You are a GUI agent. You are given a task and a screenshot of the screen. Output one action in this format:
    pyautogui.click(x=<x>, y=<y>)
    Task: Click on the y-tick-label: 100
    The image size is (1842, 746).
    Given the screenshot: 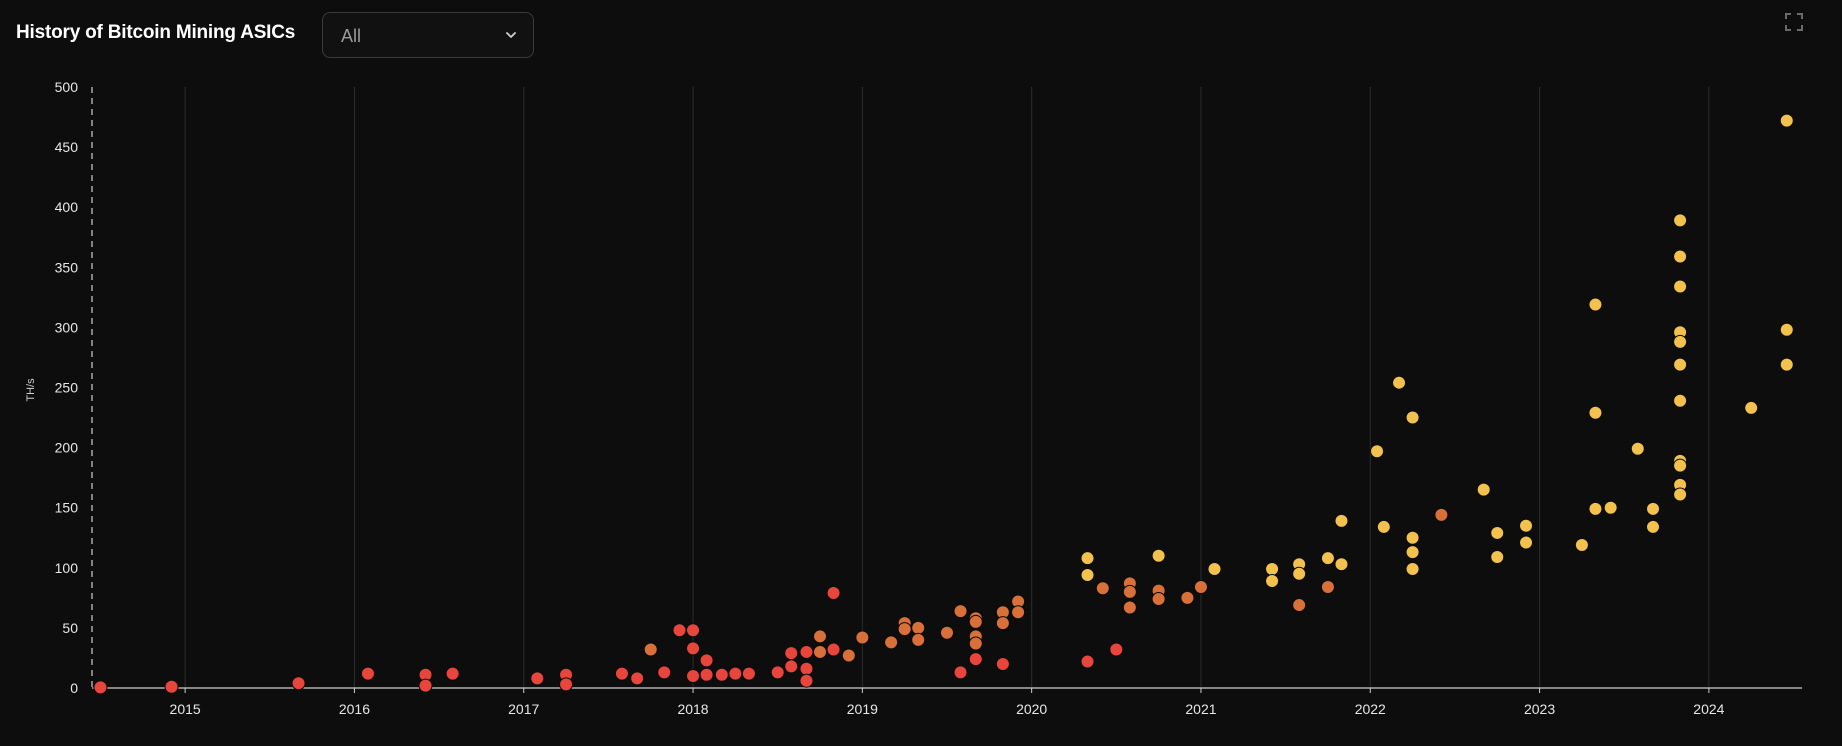 What is the action you would take?
    pyautogui.click(x=67, y=568)
    